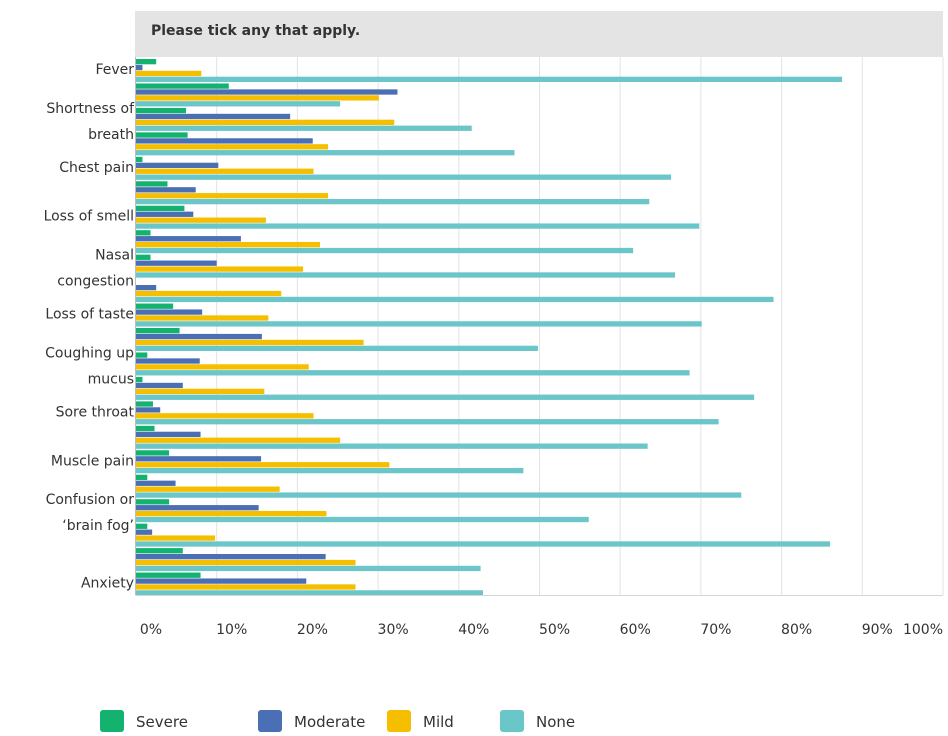 The image size is (948, 736). I want to click on category-label: Anxiety, so click(107, 584).